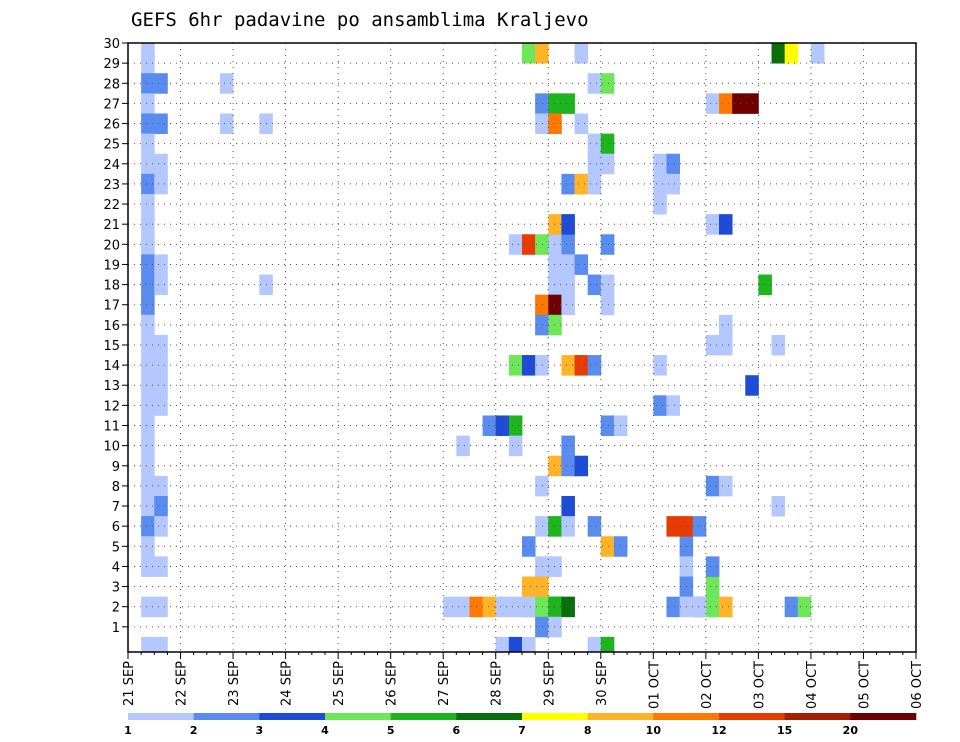 Image resolution: width=960 pixels, height=742 pixels. What do you see at coordinates (111, 427) in the screenshot?
I see `y-tick-label: 11` at bounding box center [111, 427].